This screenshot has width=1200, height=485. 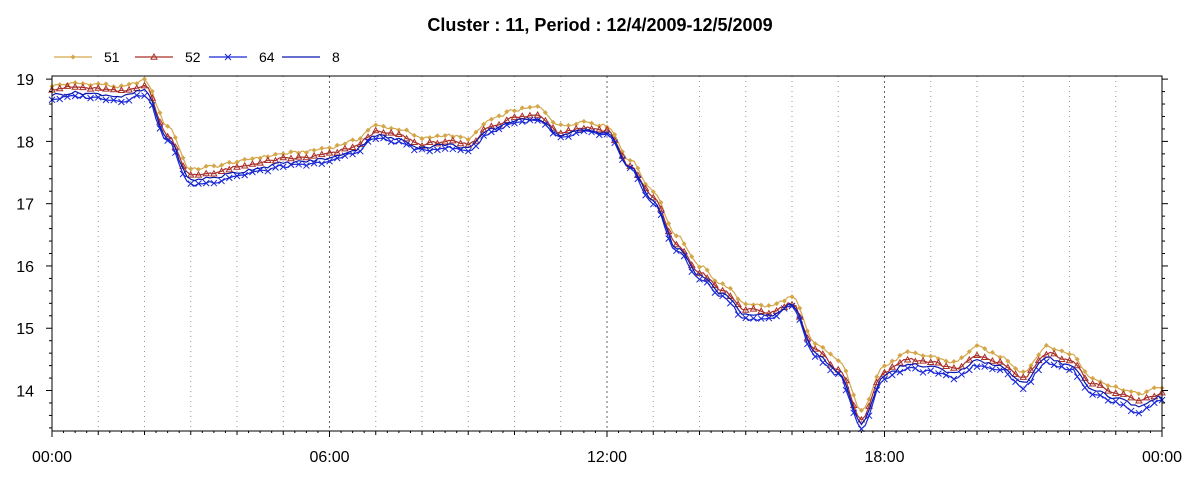 What do you see at coordinates (197, 57) in the screenshot?
I see `legend: 51 52 64 8` at bounding box center [197, 57].